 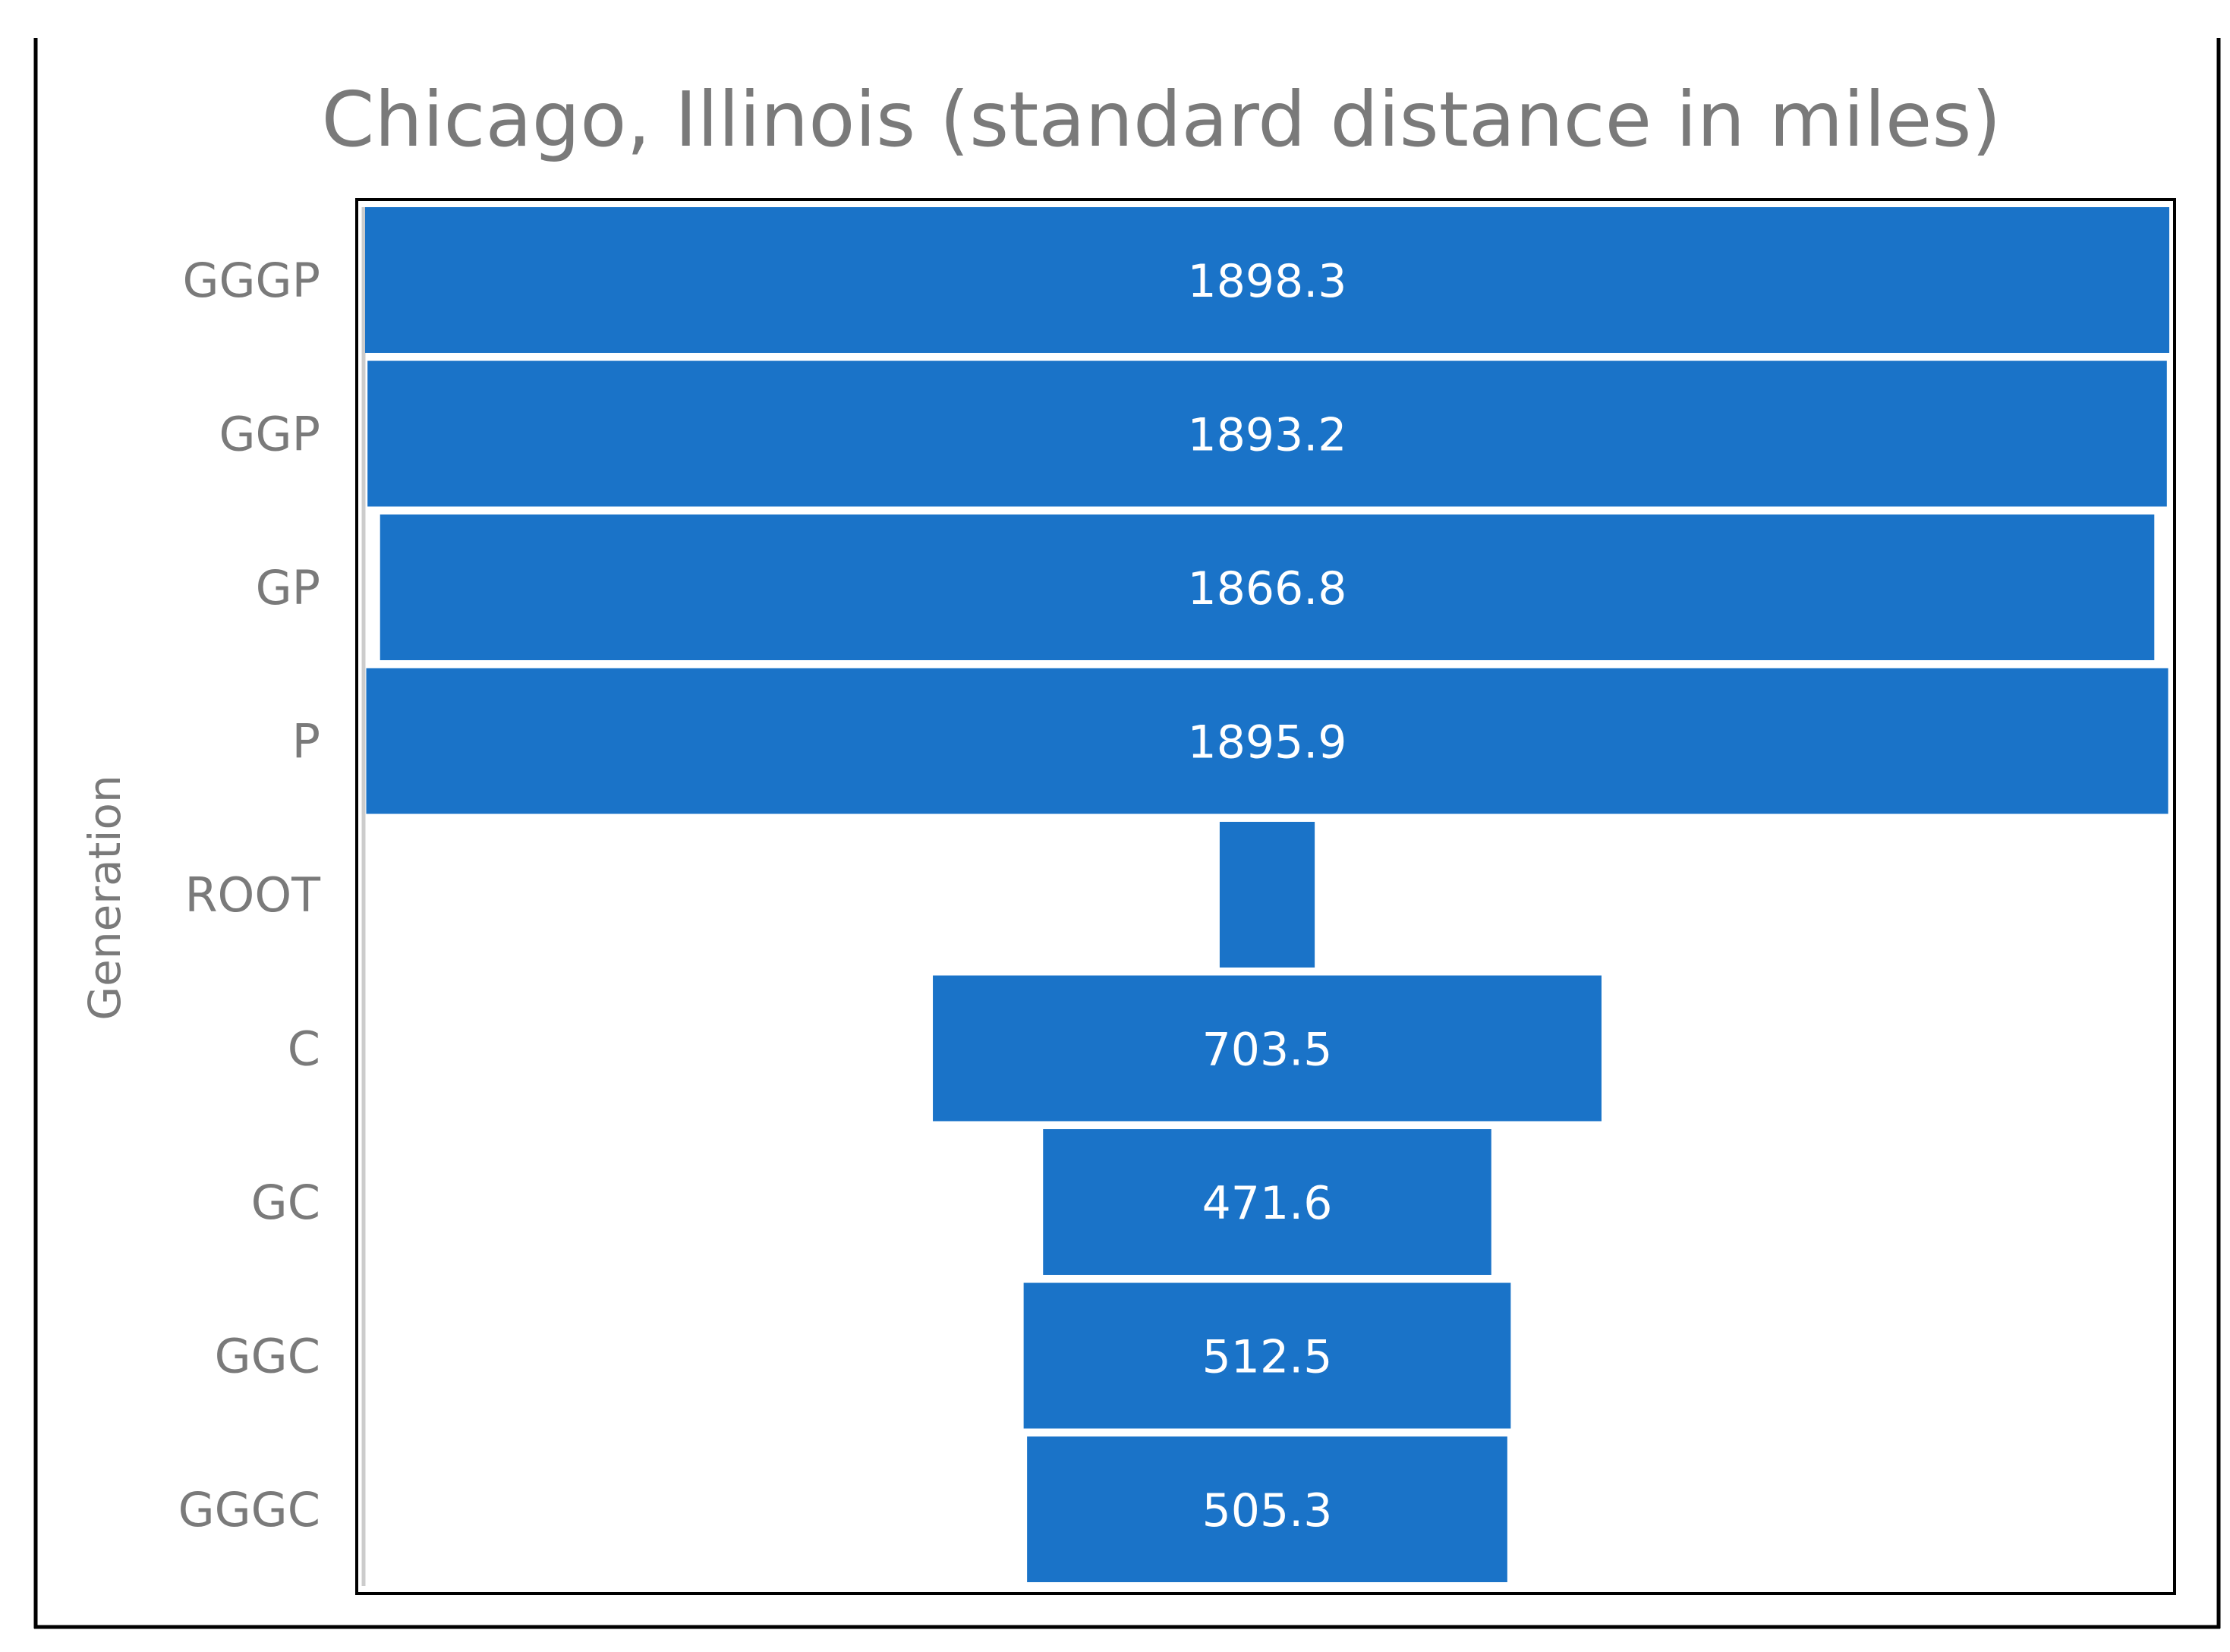 I want to click on funnel-bar-root, so click(x=1267, y=895).